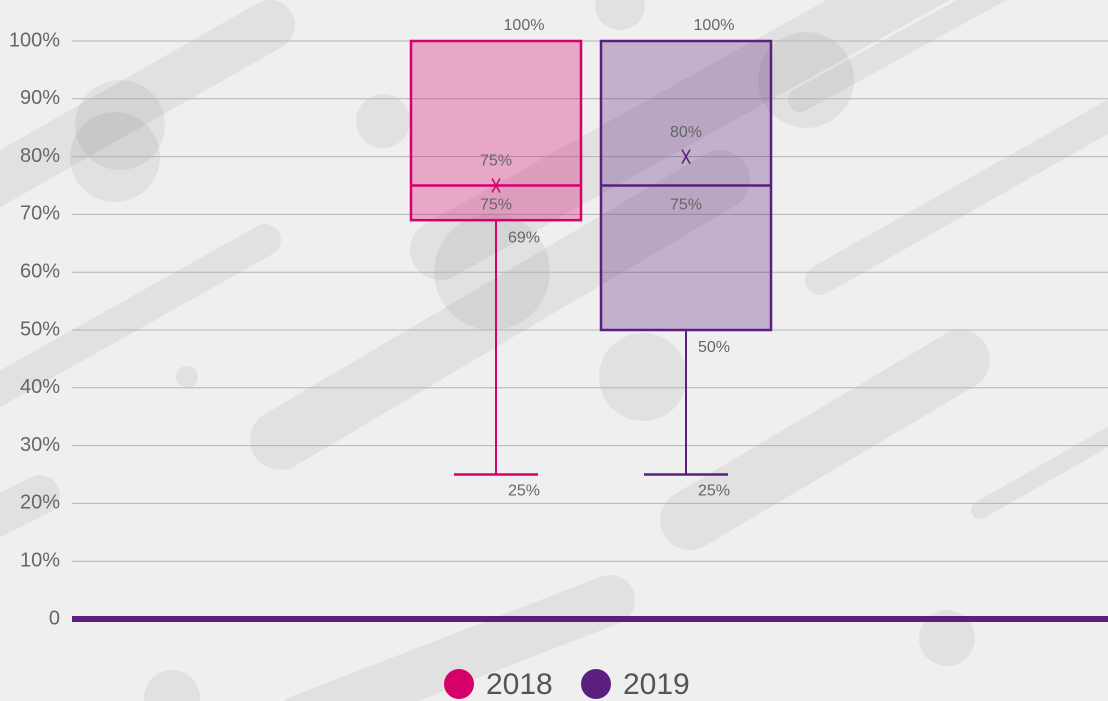 The height and width of the screenshot is (701, 1108). What do you see at coordinates (40, 445) in the screenshot?
I see `y-tick-label: 30%` at bounding box center [40, 445].